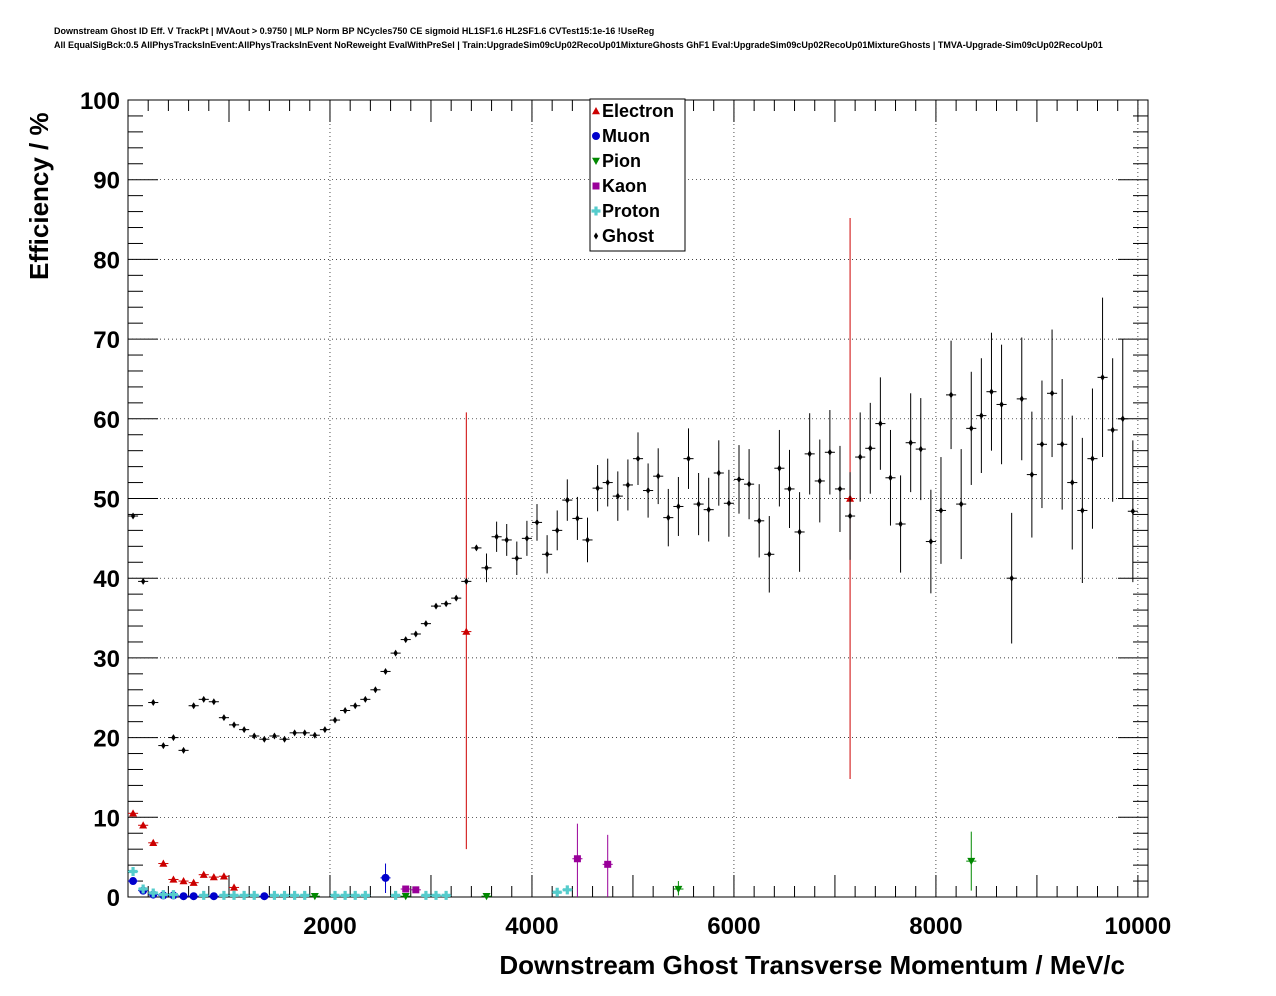  What do you see at coordinates (624, 186) in the screenshot?
I see `legend-label-kaon: Kaon` at bounding box center [624, 186].